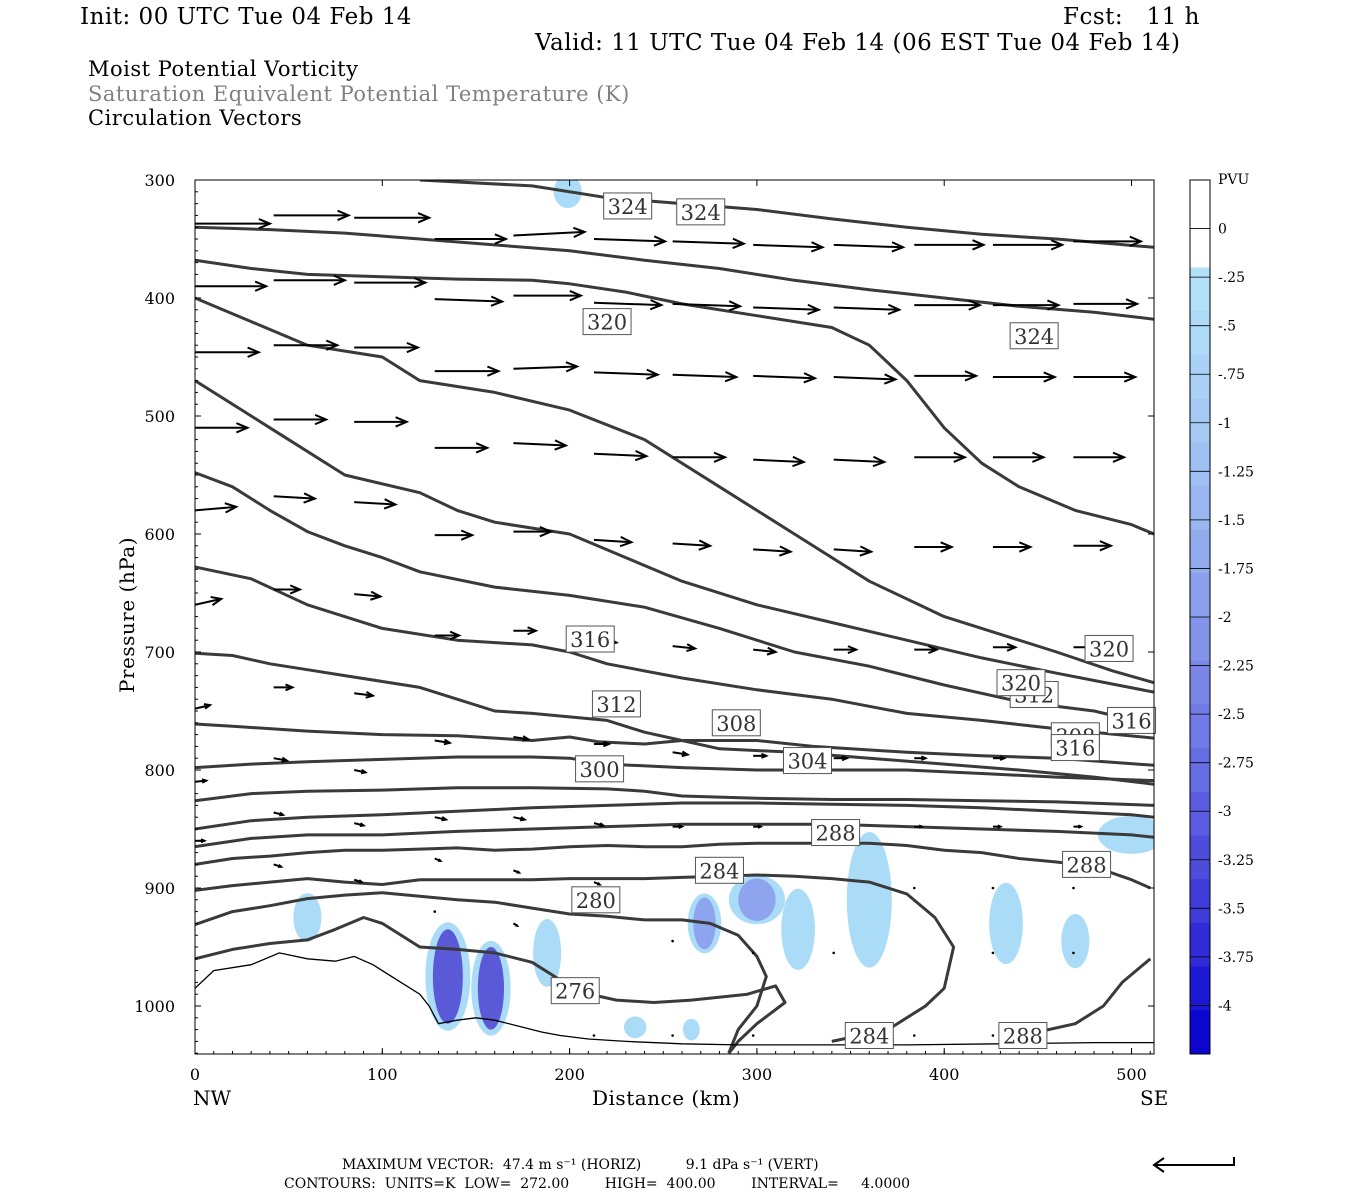 The width and height of the screenshot is (1350, 1200). Describe the element at coordinates (159, 652) in the screenshot. I see `y-tick-label: 700` at that location.